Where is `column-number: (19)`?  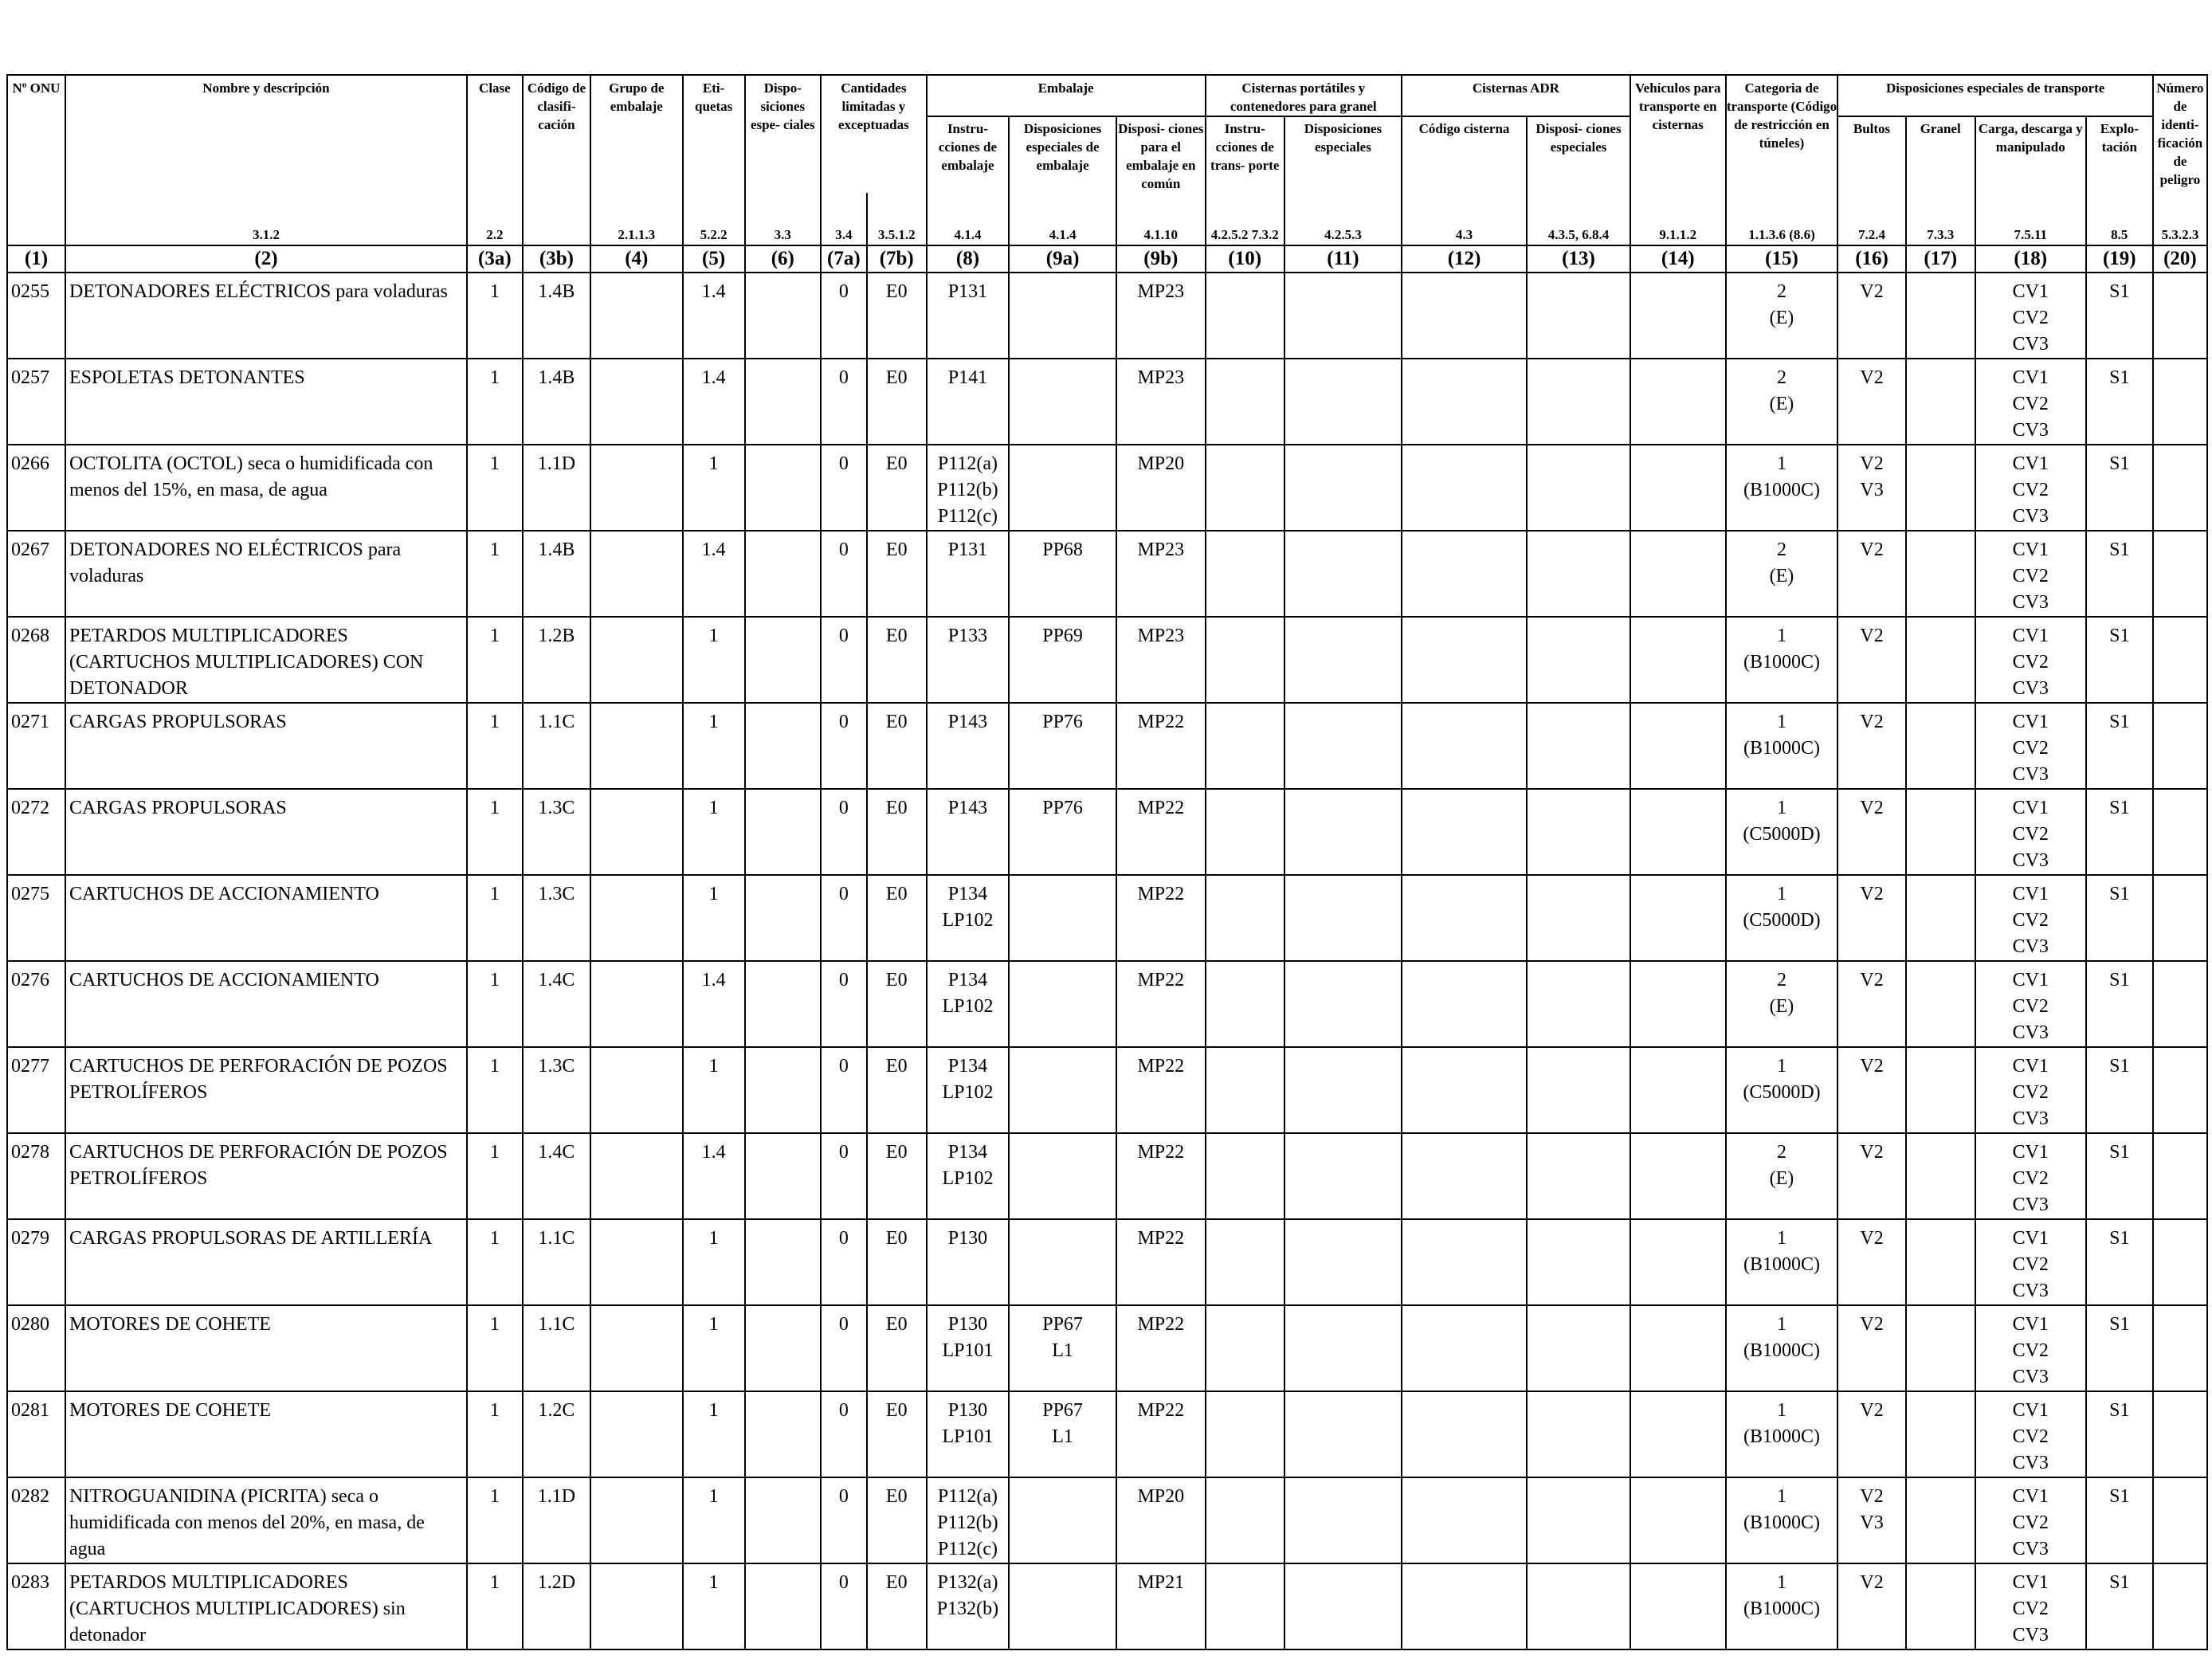 column-number: (19) is located at coordinates (2119, 259).